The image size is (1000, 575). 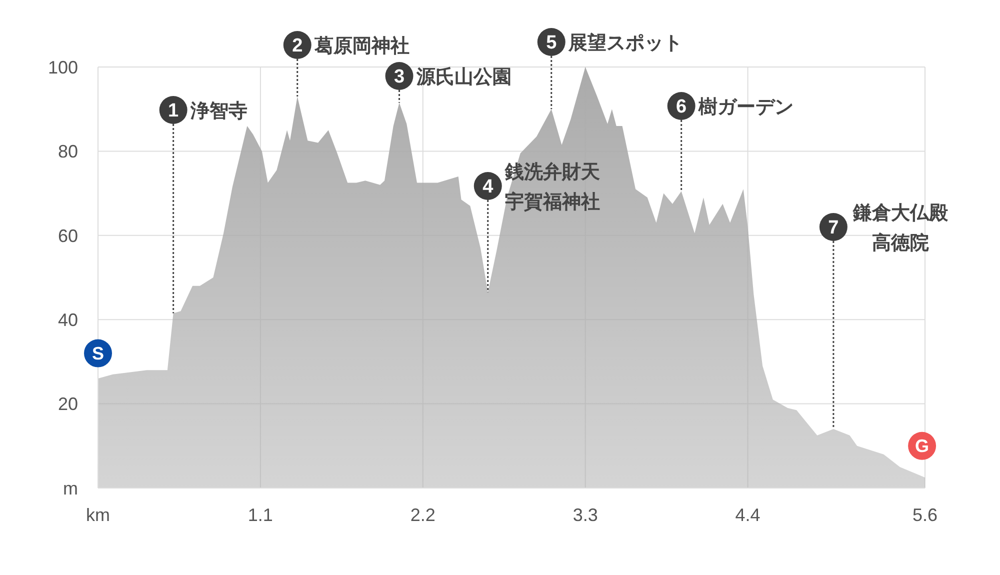 What do you see at coordinates (453, 77) in the screenshot?
I see `annotation: 3 源氏山公園` at bounding box center [453, 77].